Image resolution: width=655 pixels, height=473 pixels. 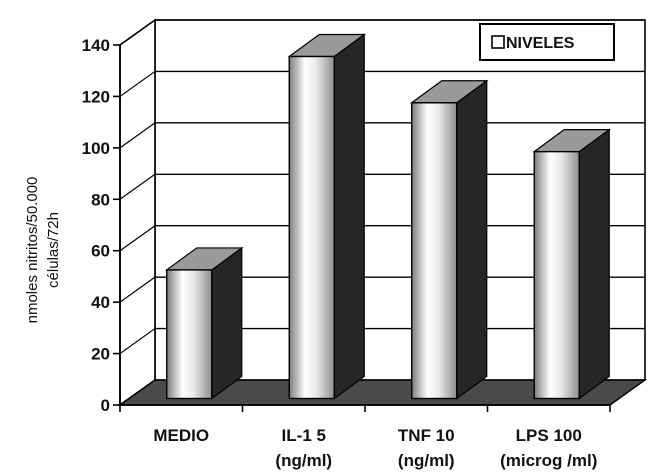 I want to click on y-tick-labels: 0 20 40 60 80 100 120 140, so click(x=96, y=225).